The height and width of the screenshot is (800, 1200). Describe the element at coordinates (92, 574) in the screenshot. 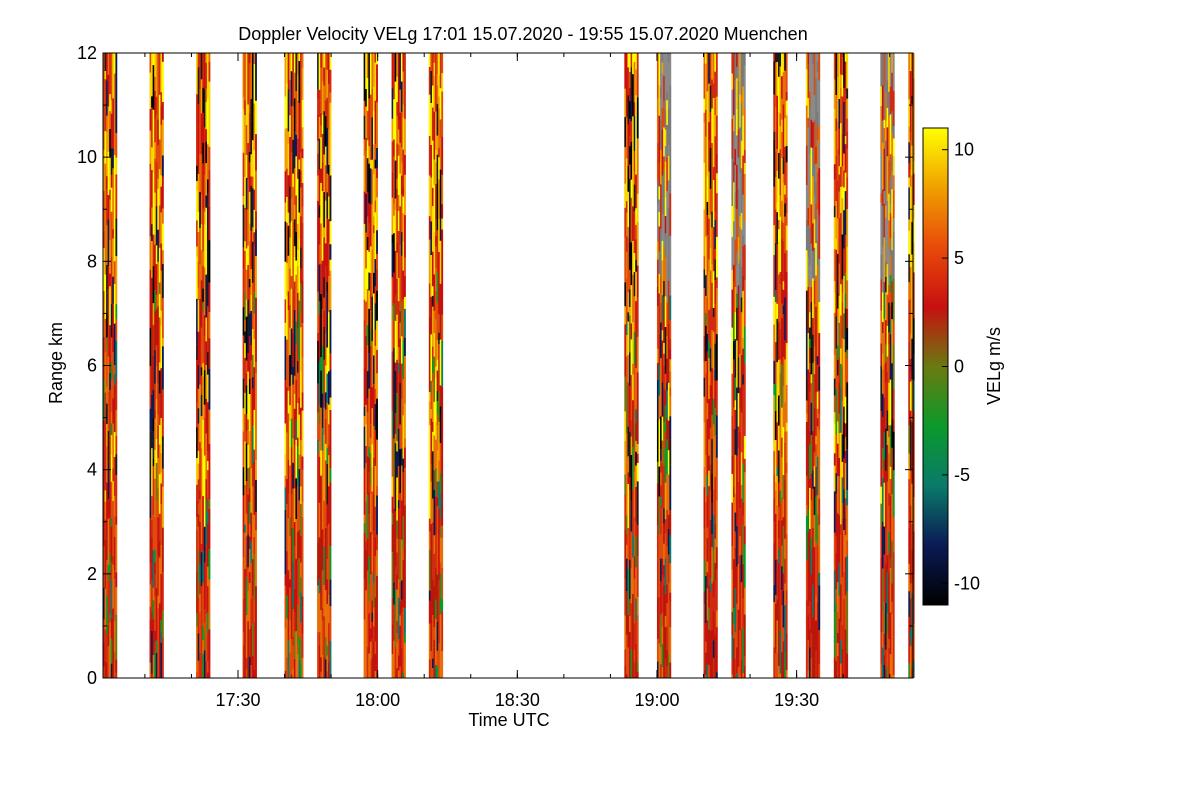

I see `y-tick-label: 2` at that location.